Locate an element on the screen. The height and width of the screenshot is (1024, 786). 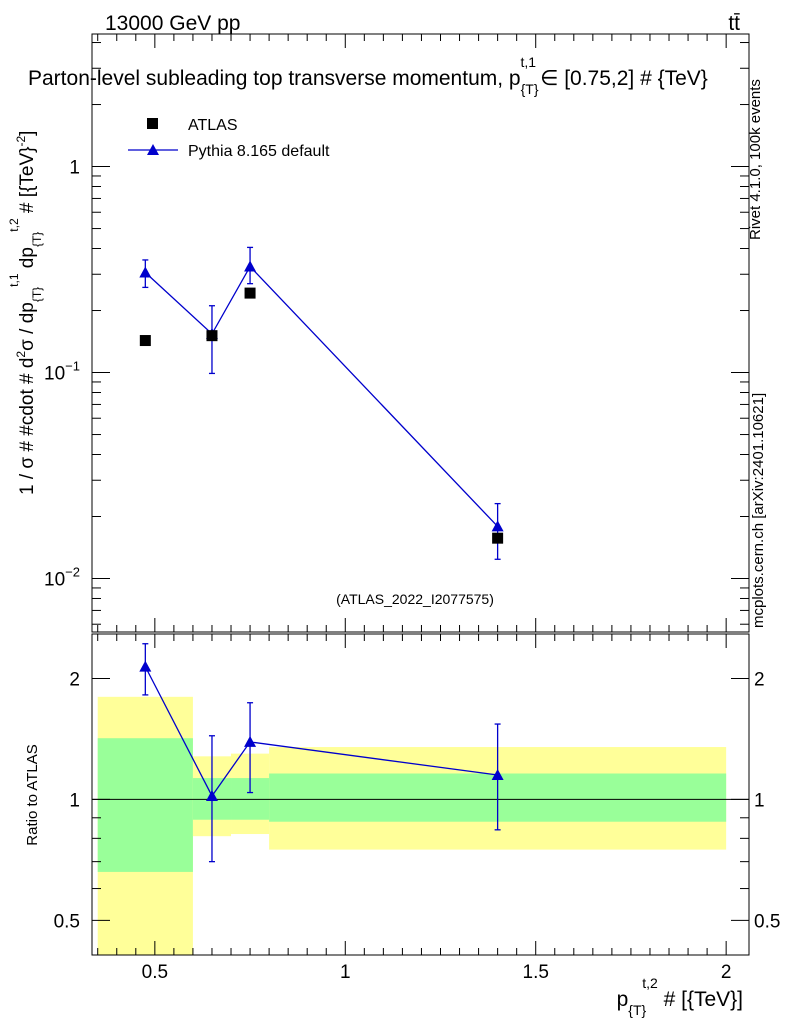
title-tail: ∈ [0.75,2] # {TeV} is located at coordinates (624, 78).